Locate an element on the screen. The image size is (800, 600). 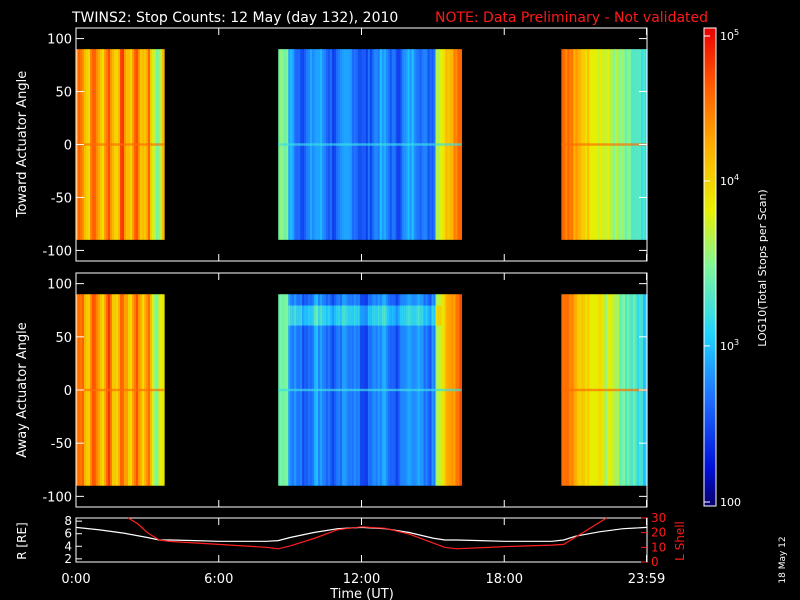
time-axis-label: Time (UT) is located at coordinates (361, 593).